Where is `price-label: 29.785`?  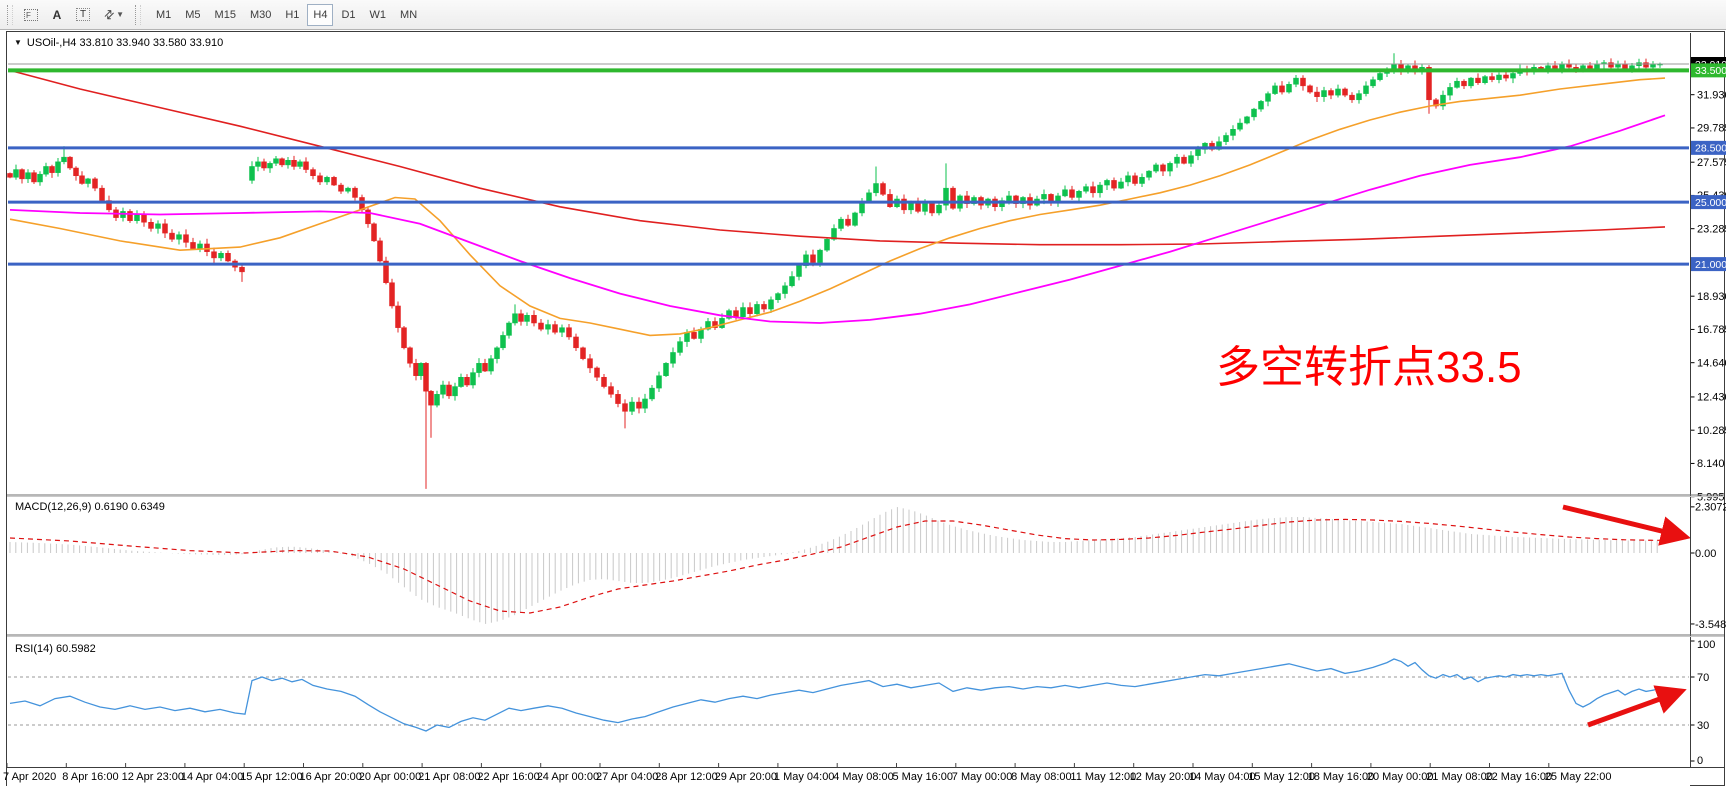
price-label: 29.785 is located at coordinates (1711, 129).